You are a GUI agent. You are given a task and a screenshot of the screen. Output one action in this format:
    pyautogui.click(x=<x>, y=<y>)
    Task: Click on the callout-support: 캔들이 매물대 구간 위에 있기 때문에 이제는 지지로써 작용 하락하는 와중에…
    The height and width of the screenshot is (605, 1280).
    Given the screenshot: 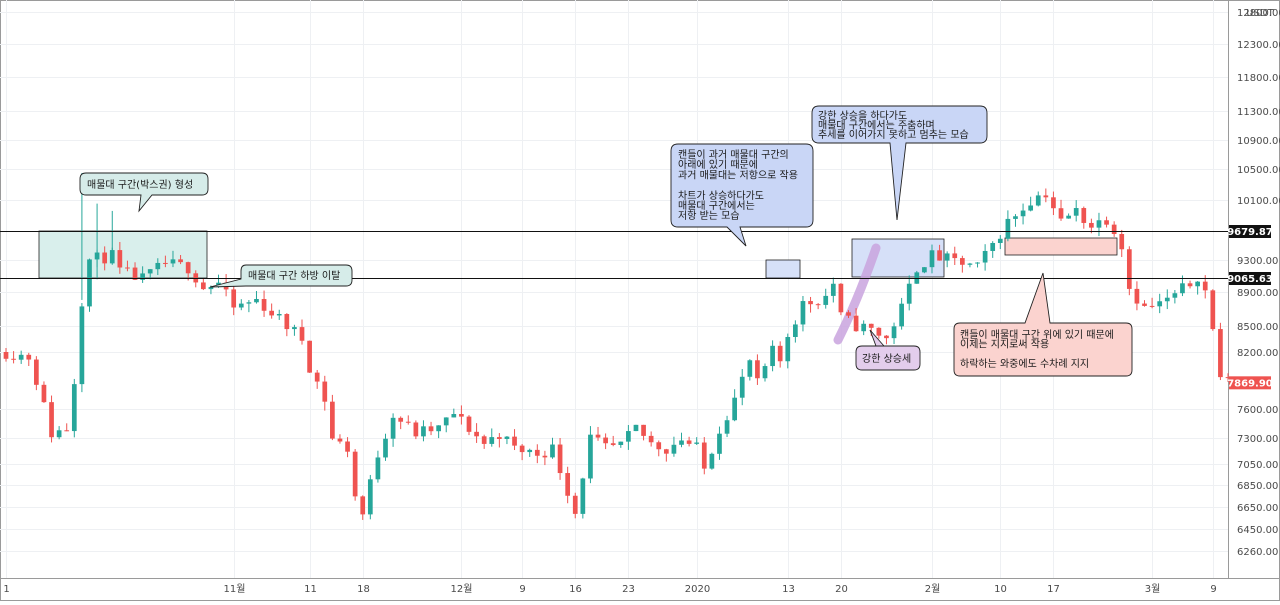 What is the action you would take?
    pyautogui.click(x=1043, y=324)
    